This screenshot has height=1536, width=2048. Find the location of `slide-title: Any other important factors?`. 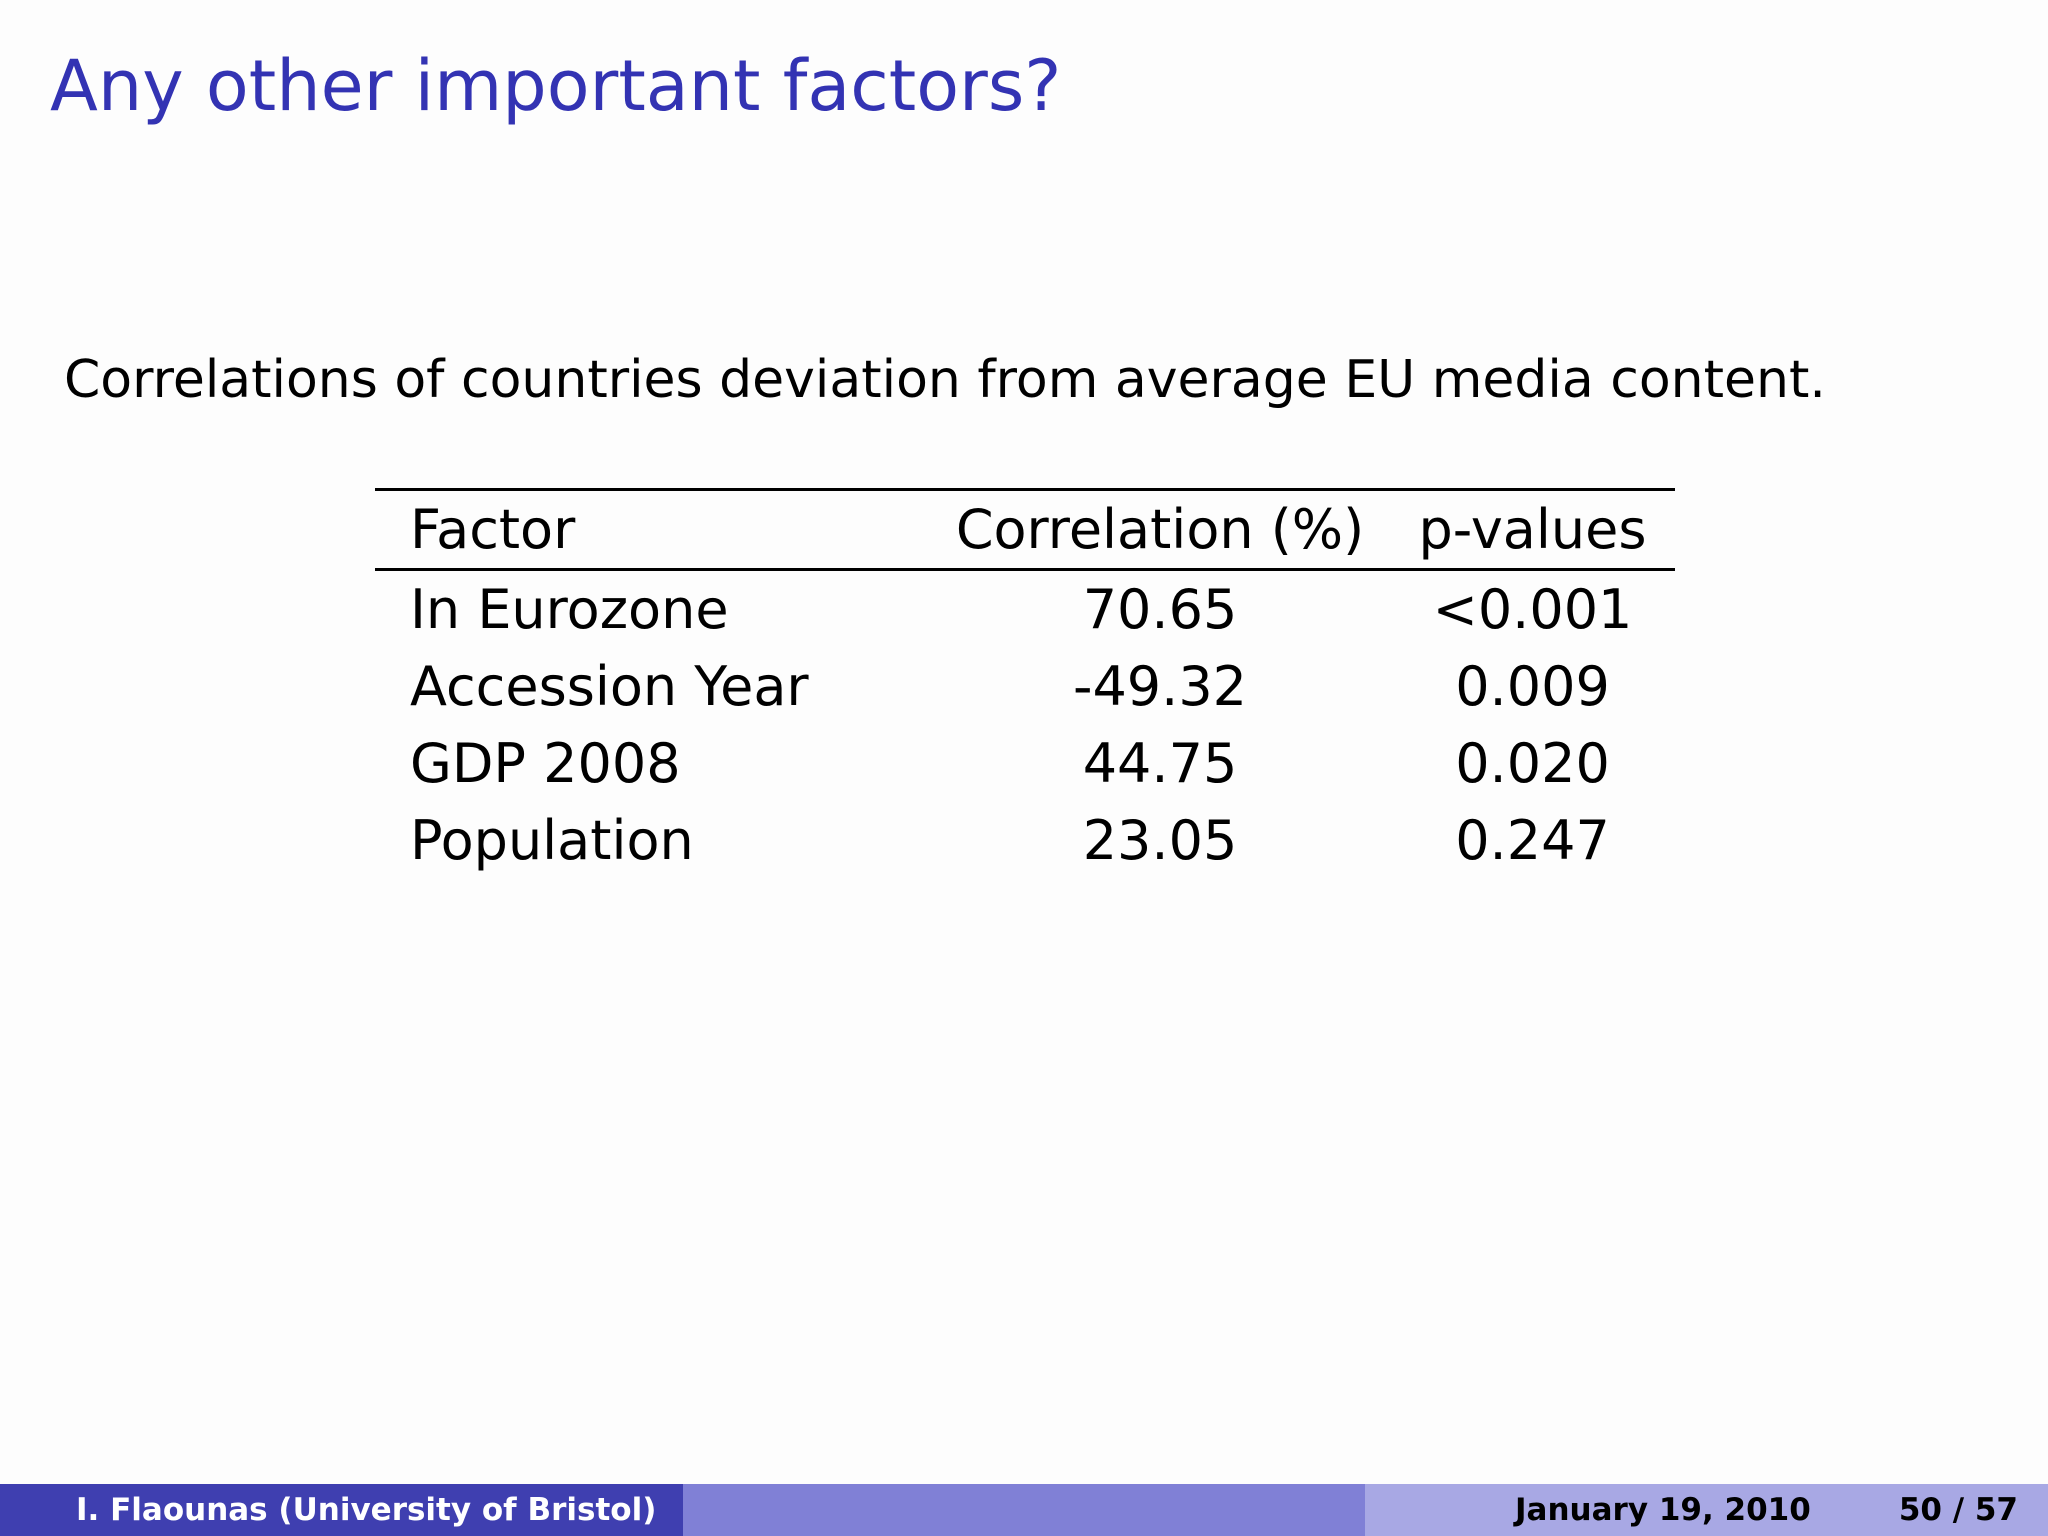

slide-title: Any other important factors? is located at coordinates (556, 86).